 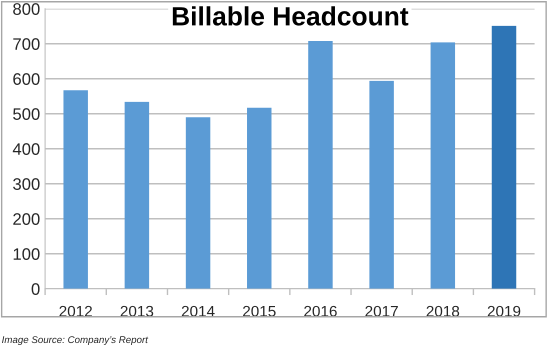 I want to click on chart-title: Billable Headcount, so click(x=290, y=16).